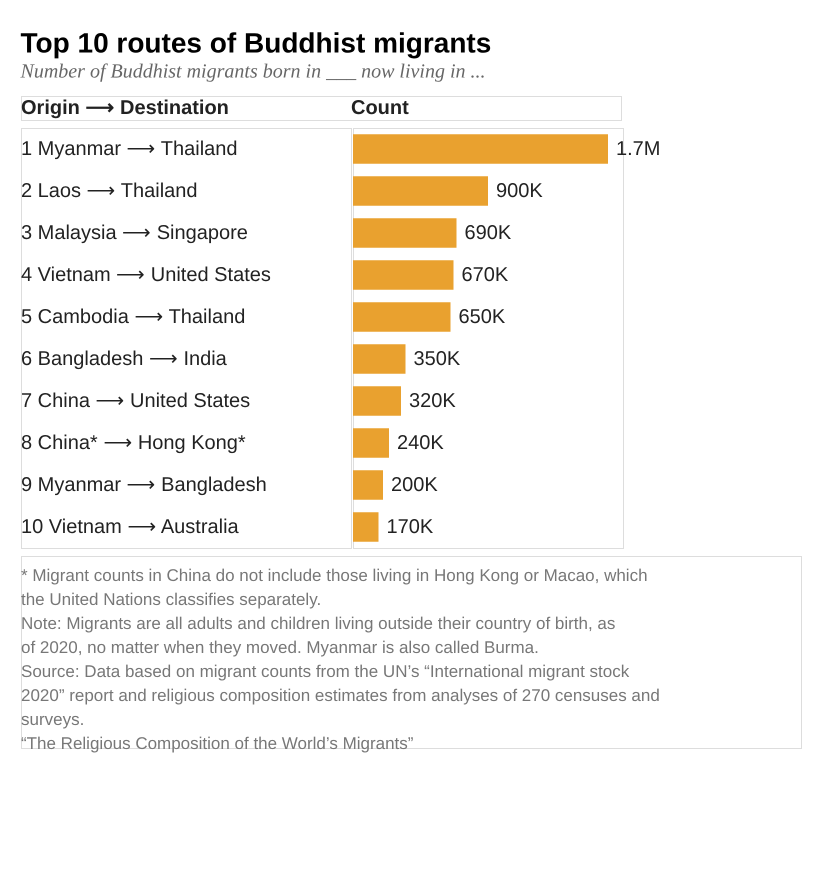 This screenshot has width=840, height=880. I want to click on y-tick-label: 2 Laos ⟶ Thailand, so click(109, 191).